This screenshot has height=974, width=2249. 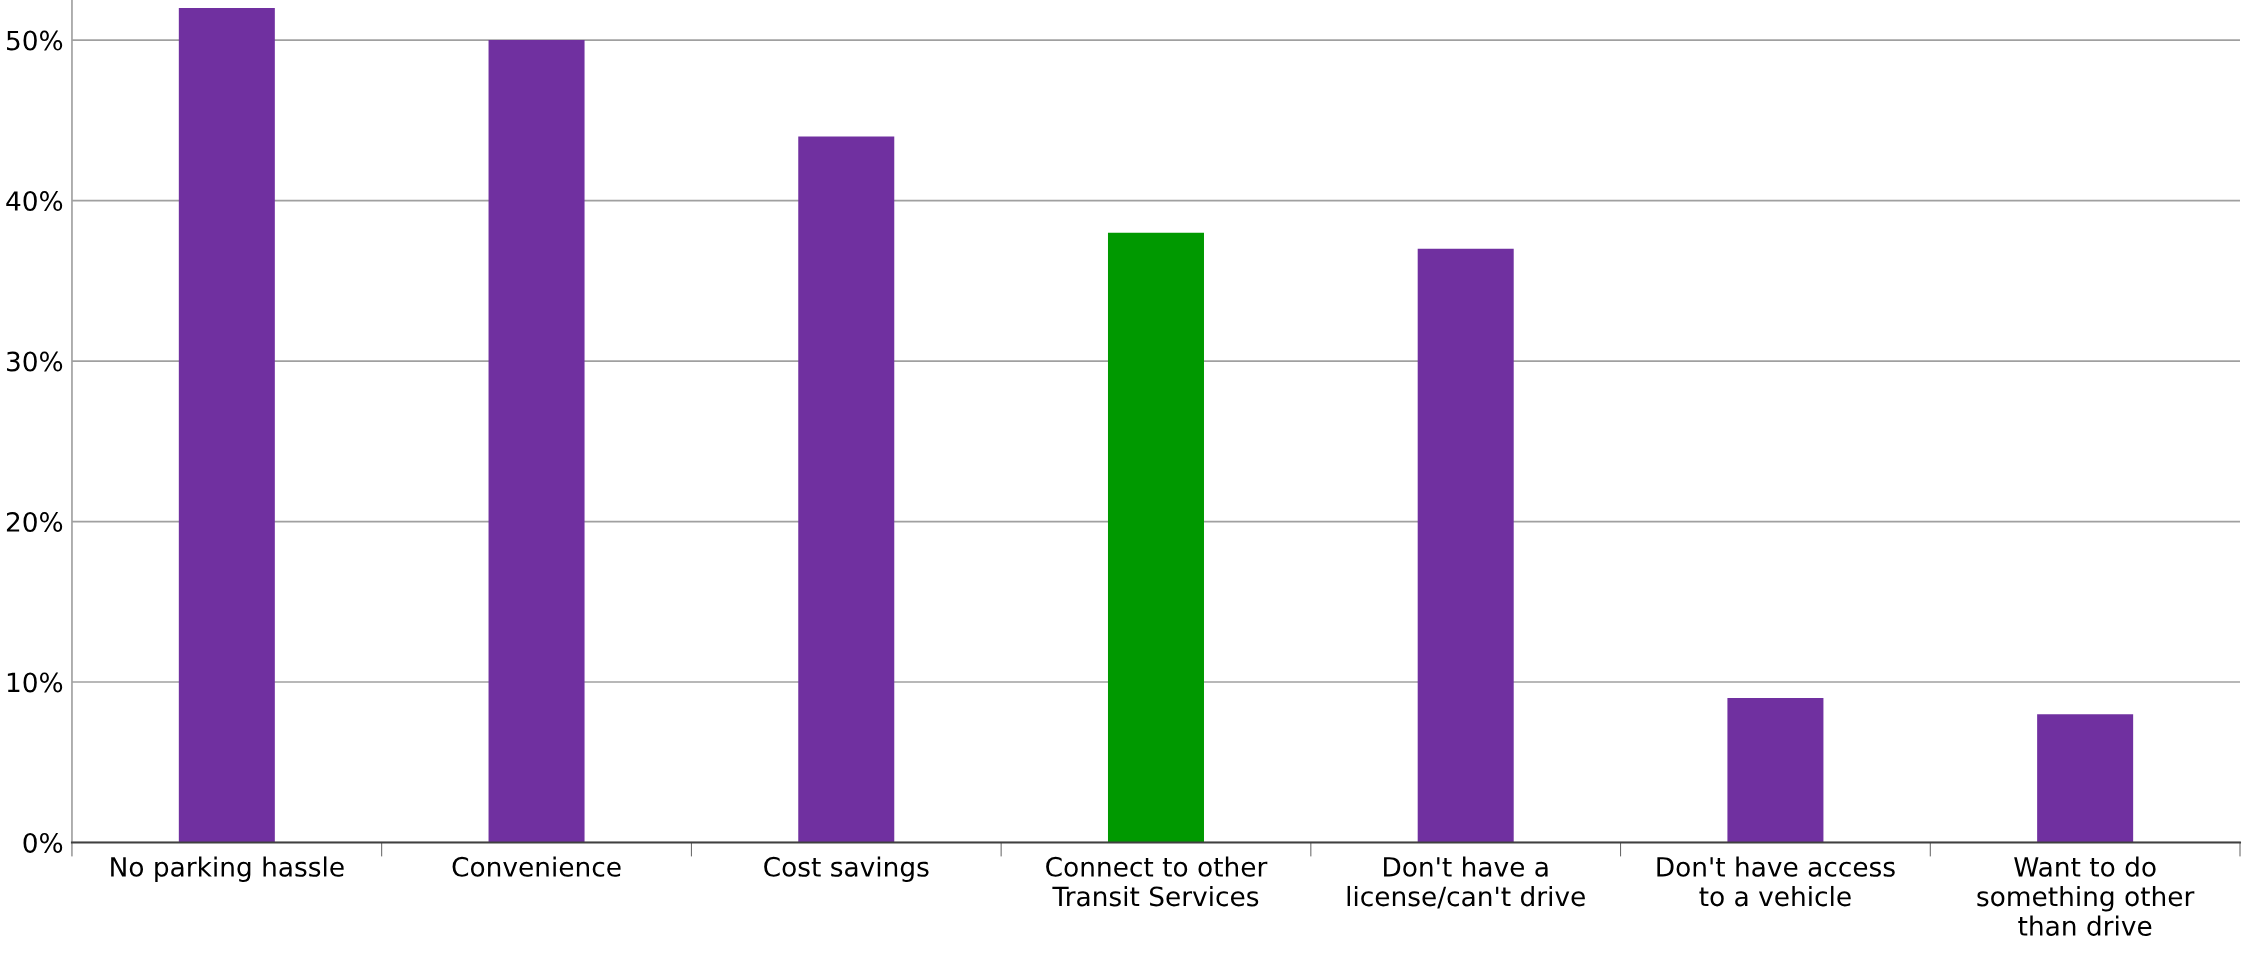 What do you see at coordinates (227, 869) in the screenshot?
I see `x-tick-label: No parking hassle` at bounding box center [227, 869].